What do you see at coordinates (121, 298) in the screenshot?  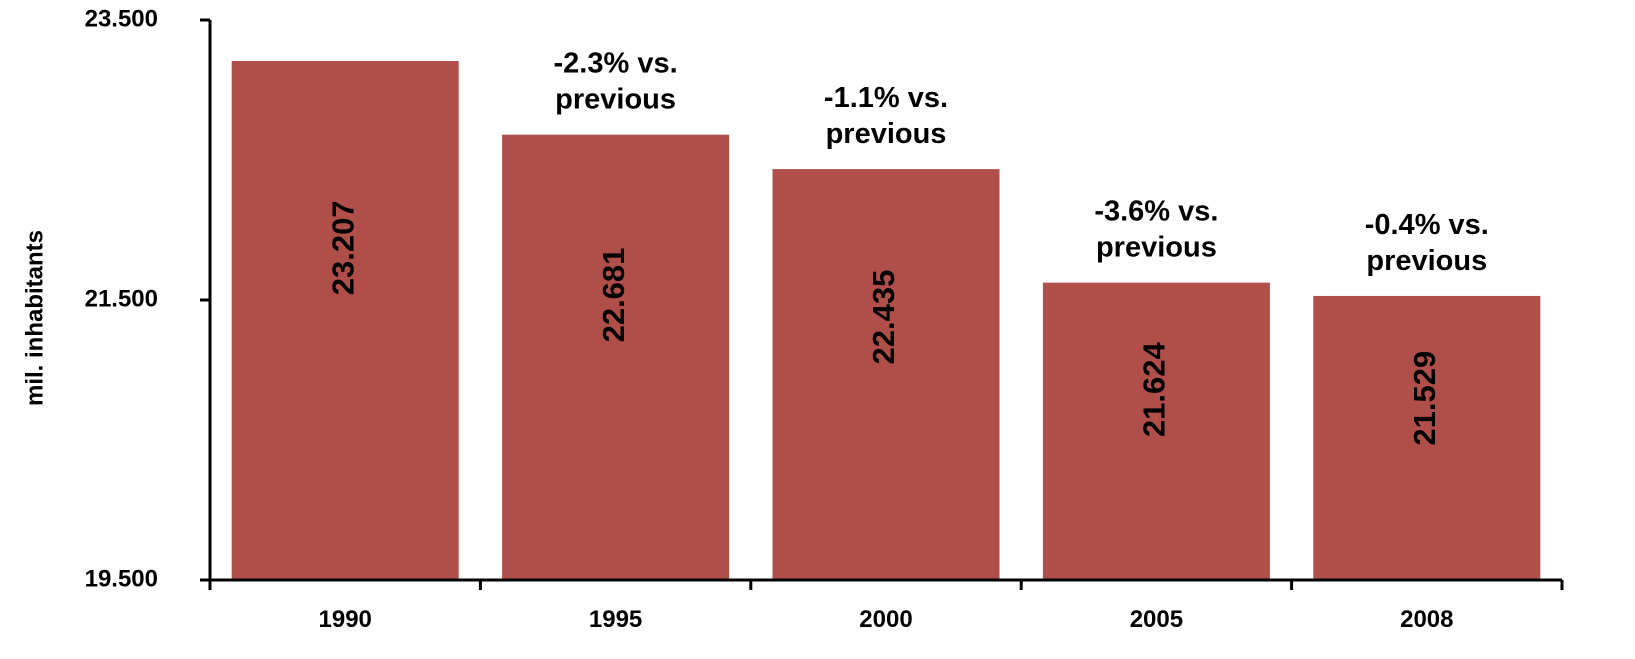 I see `y-tick-label-21.500: 21.500` at bounding box center [121, 298].